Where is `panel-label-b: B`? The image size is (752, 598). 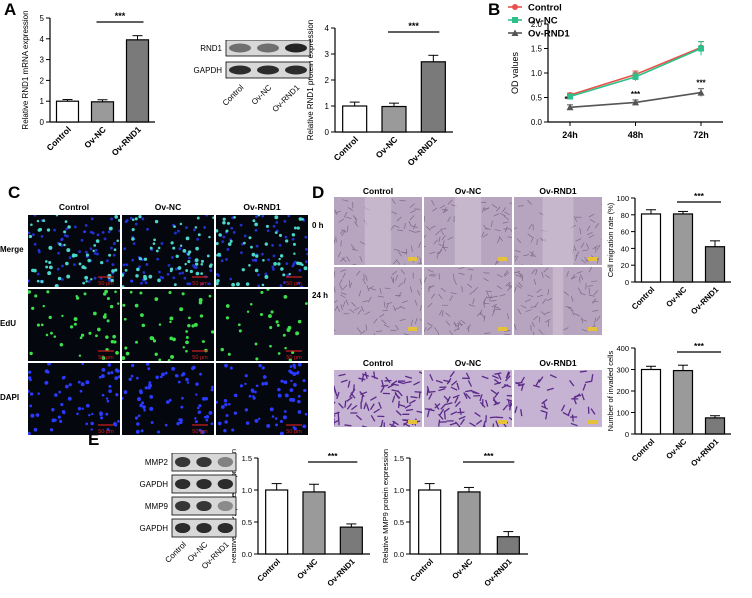 panel-label-b: B is located at coordinates (494, 9).